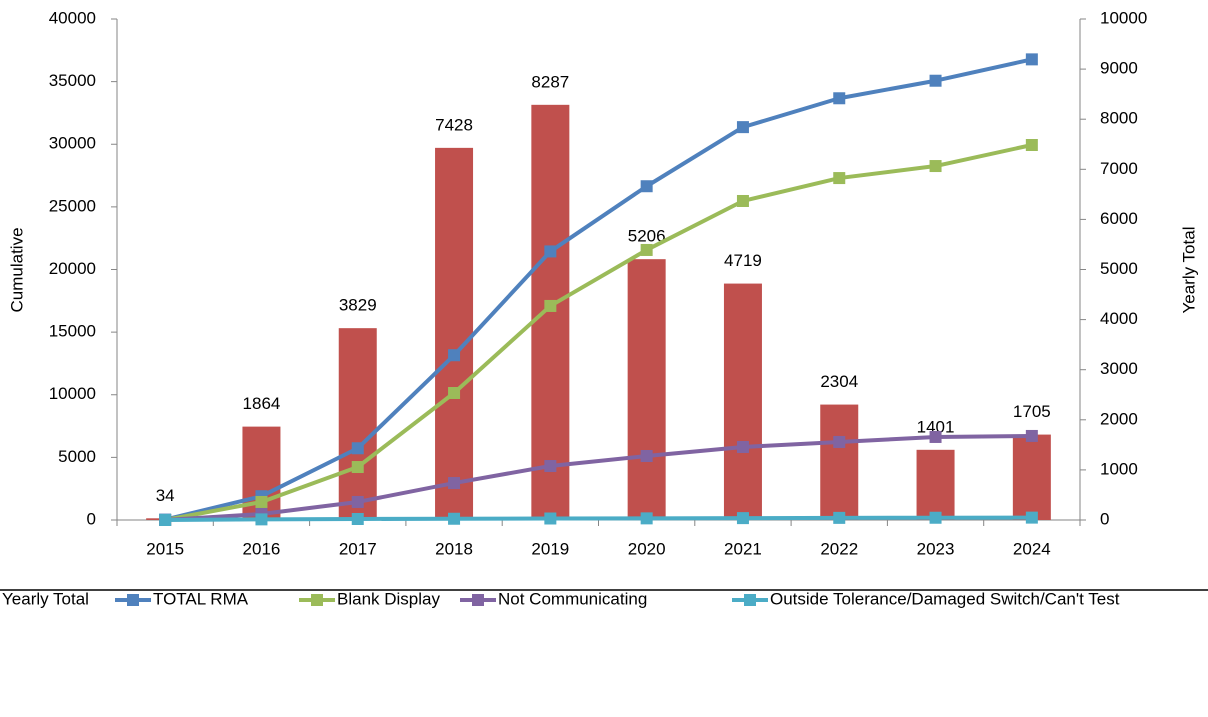 The image size is (1208, 717). I want to click on legend-label: TOTAL RMA, so click(201, 598).